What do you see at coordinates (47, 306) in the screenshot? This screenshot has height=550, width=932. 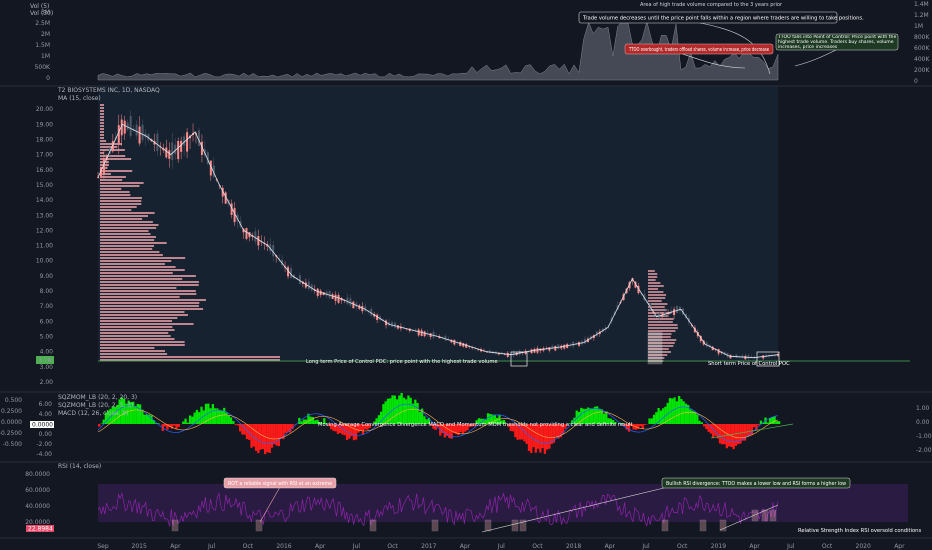 I see `price-tick-label: 7.00` at bounding box center [47, 306].